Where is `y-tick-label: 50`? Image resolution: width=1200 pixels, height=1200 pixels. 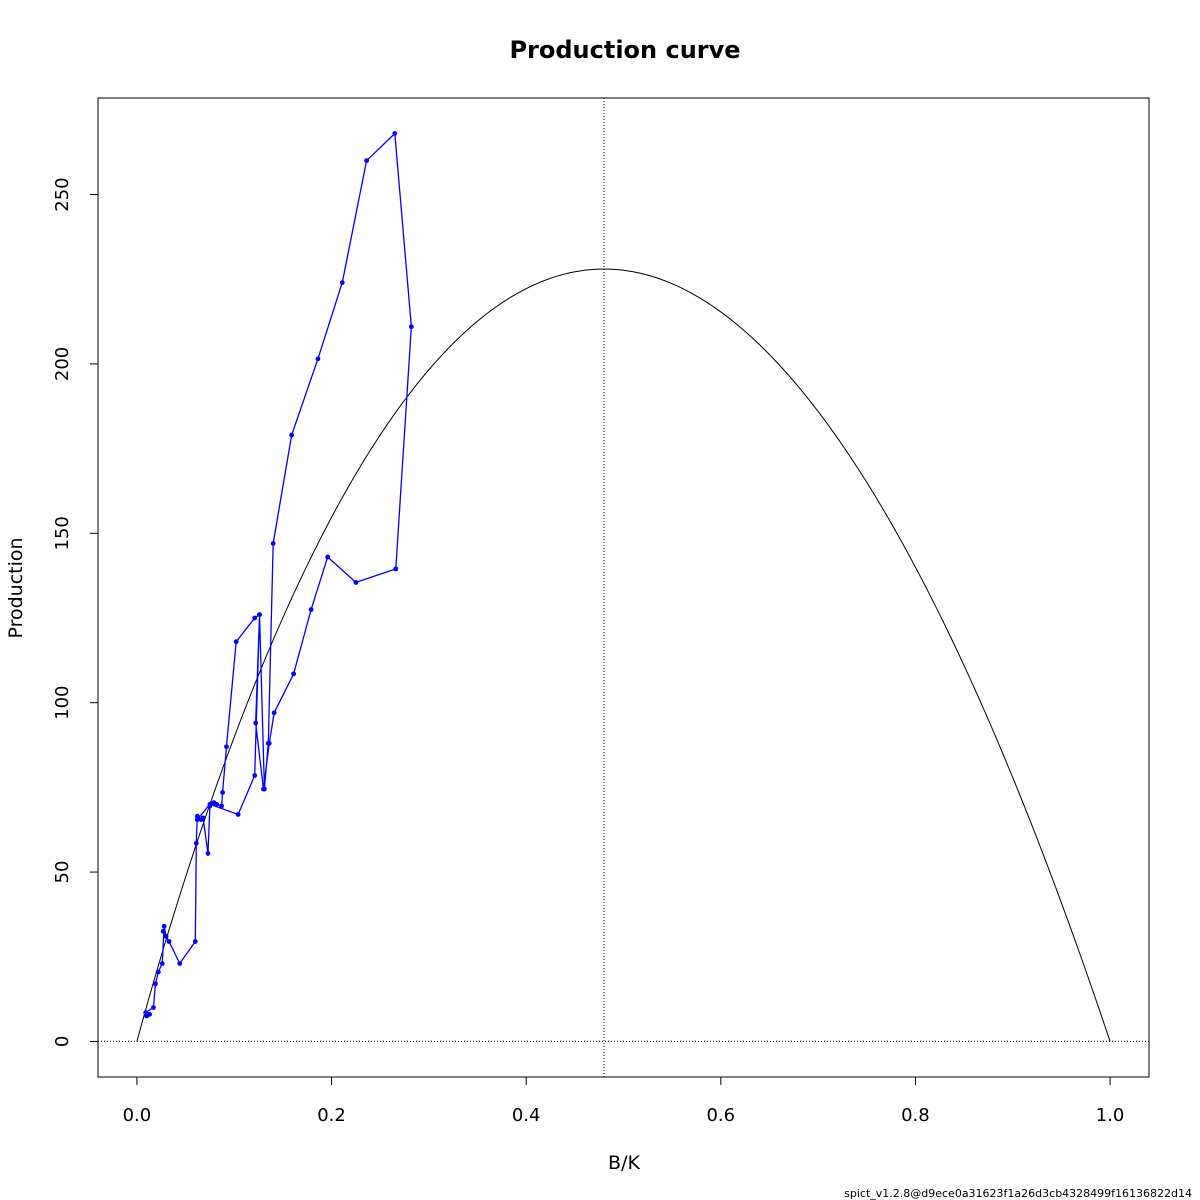 y-tick-label: 50 is located at coordinates (62, 872).